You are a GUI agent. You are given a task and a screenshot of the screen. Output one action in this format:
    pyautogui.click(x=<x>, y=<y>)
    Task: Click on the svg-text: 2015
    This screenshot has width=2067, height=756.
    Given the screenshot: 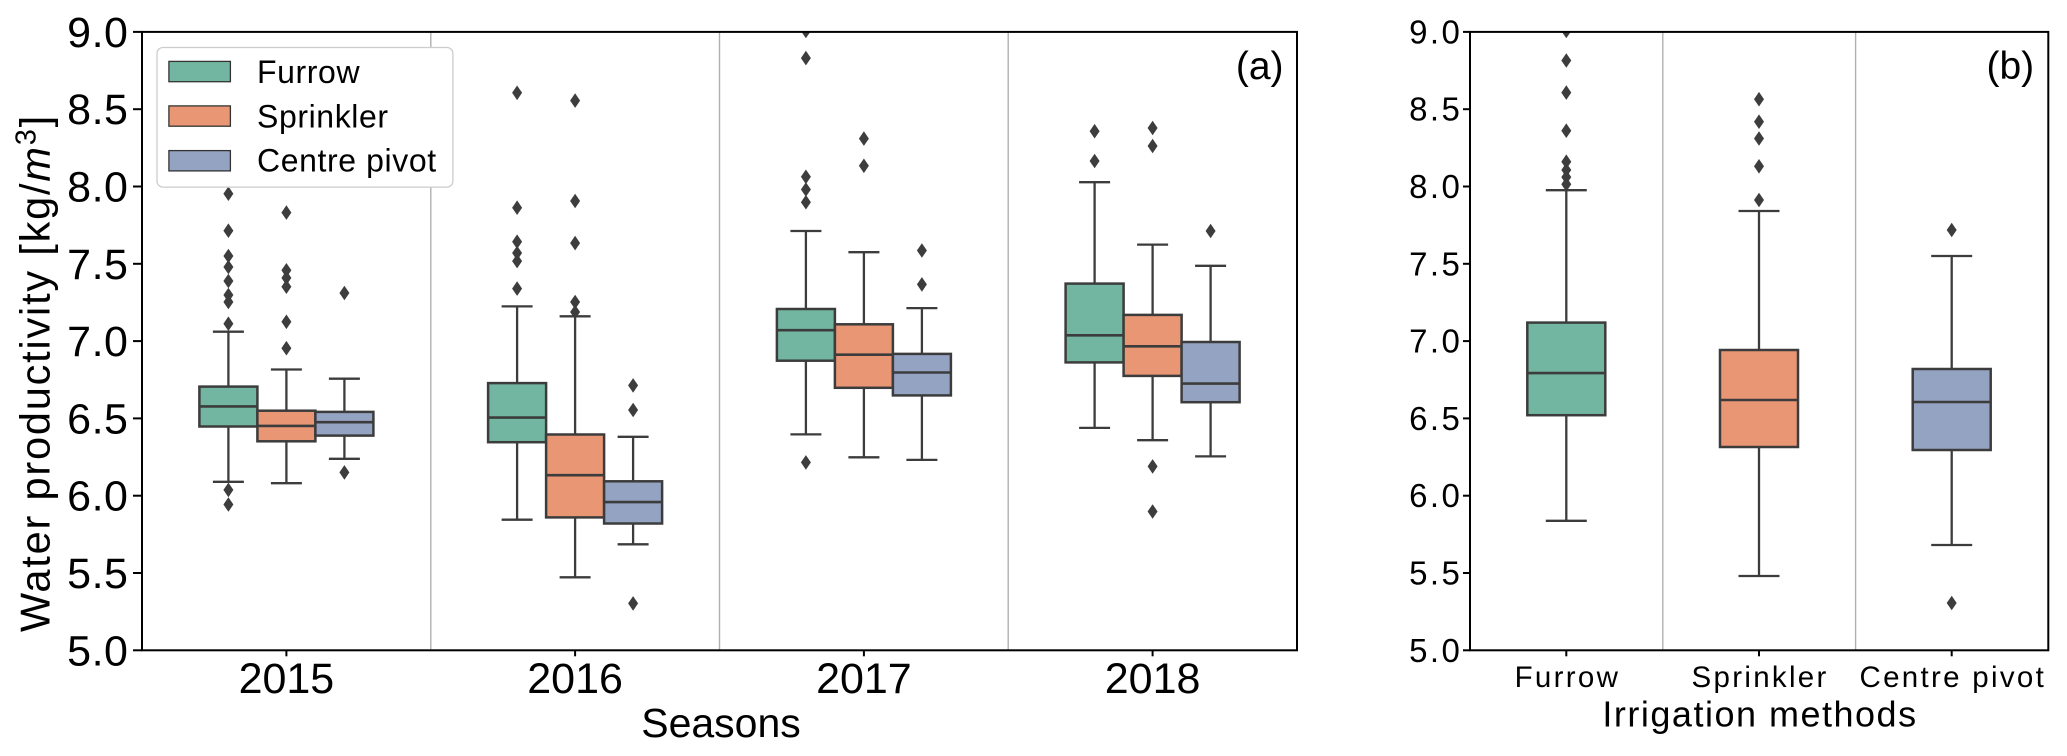 What is the action you would take?
    pyautogui.click(x=287, y=679)
    